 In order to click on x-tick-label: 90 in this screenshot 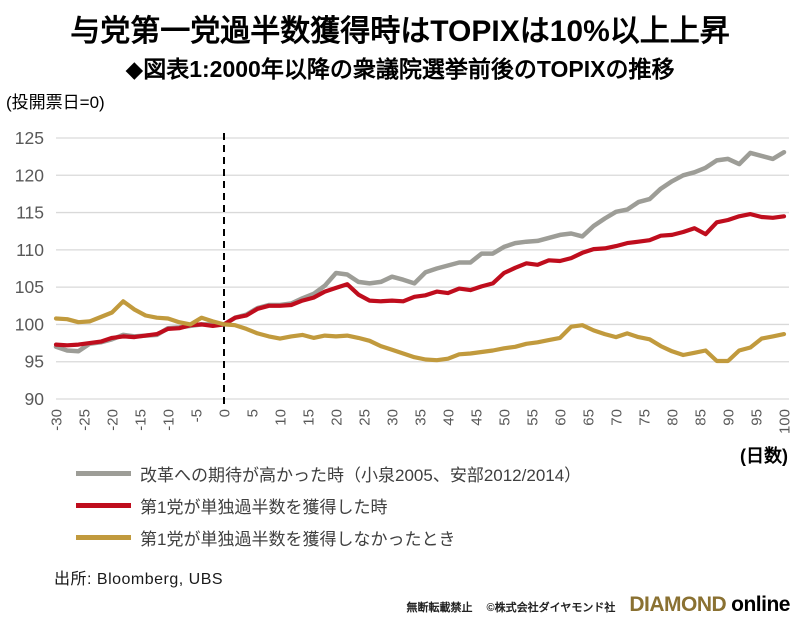, I will do `click(729, 417)`.